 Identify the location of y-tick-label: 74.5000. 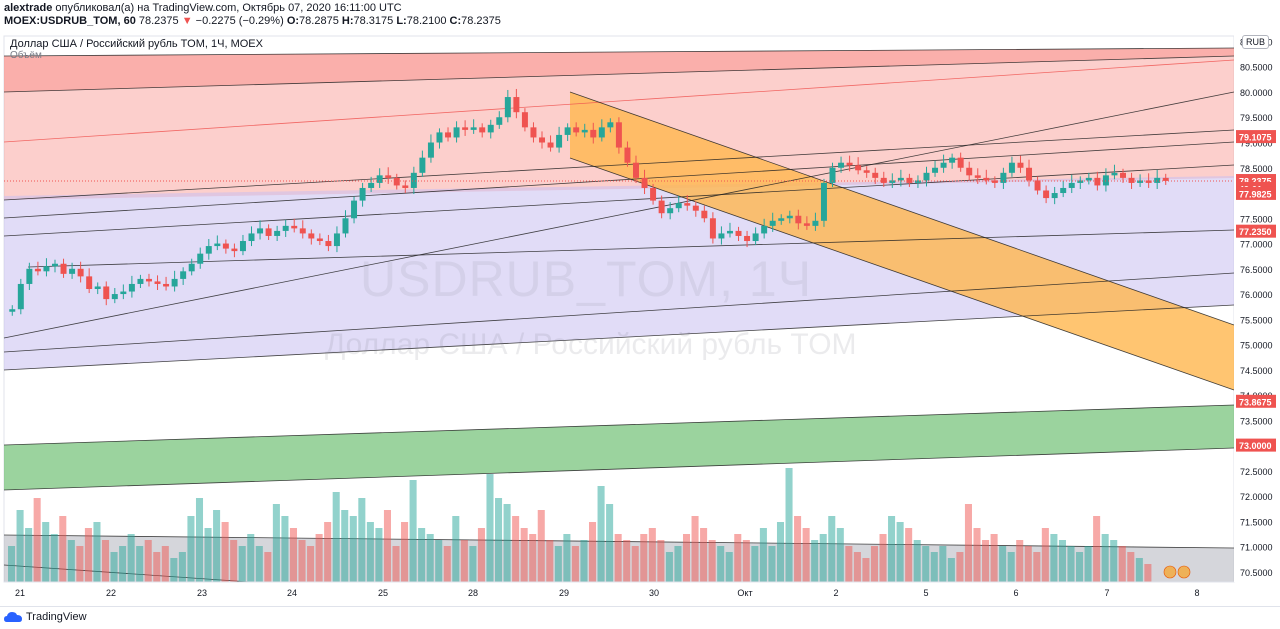
(1256, 371).